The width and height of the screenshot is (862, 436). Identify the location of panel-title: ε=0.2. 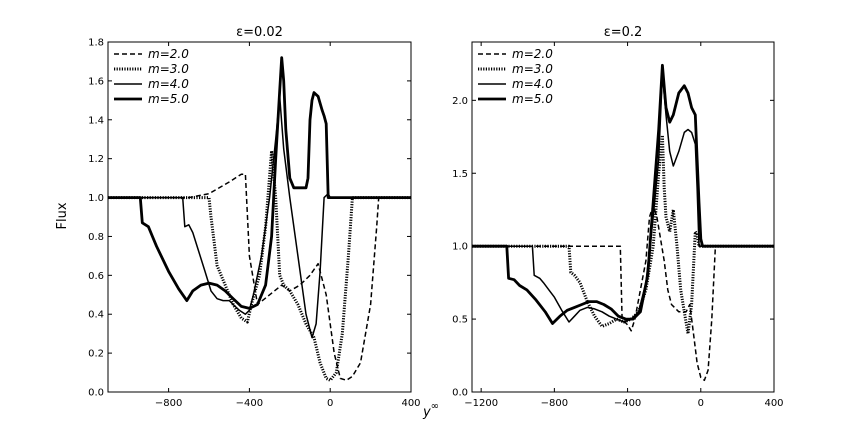
(623, 32).